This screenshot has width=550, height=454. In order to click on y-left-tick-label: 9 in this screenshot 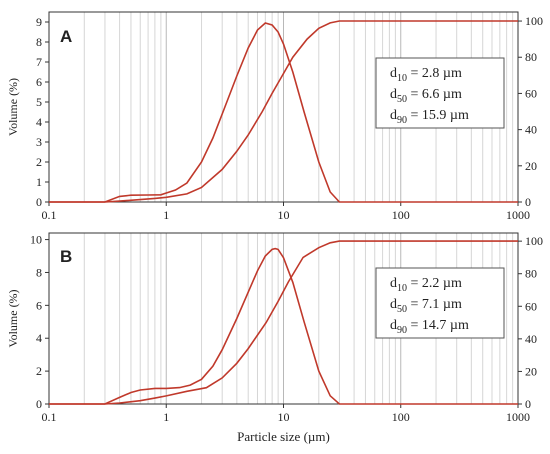, I will do `click(39, 22)`.